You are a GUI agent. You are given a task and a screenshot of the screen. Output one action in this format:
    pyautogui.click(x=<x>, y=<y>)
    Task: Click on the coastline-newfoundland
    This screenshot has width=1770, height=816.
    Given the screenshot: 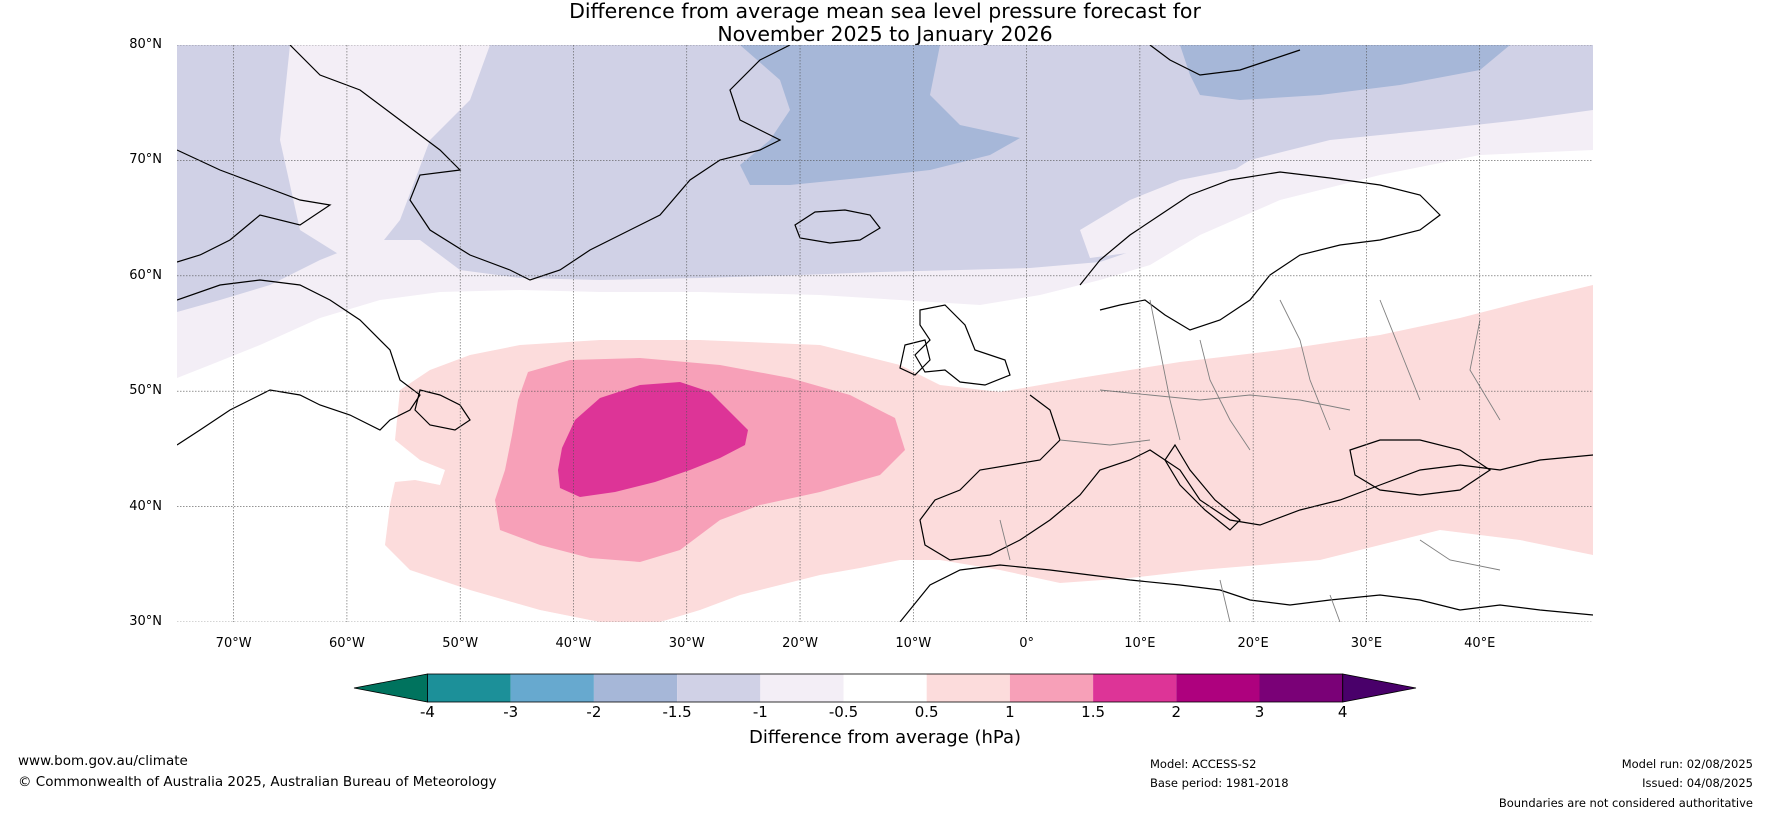 What is the action you would take?
    pyautogui.click(x=442, y=410)
    